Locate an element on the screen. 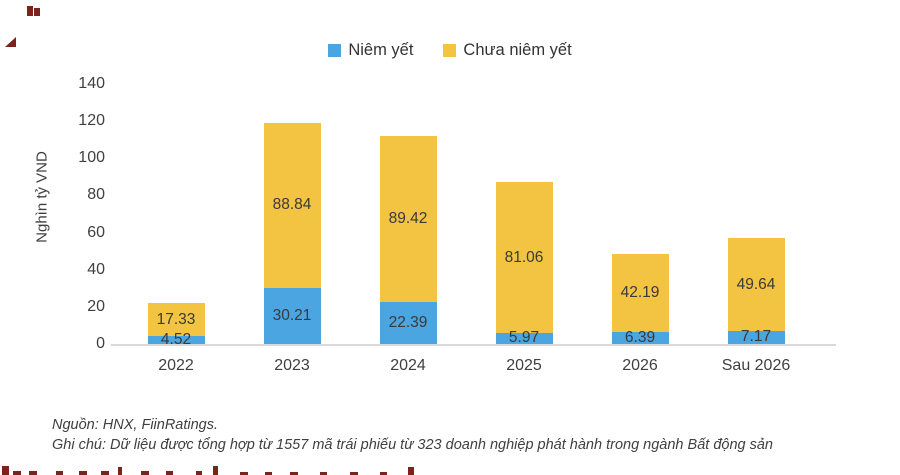  legend-swatch-blue-icon is located at coordinates (335, 50).